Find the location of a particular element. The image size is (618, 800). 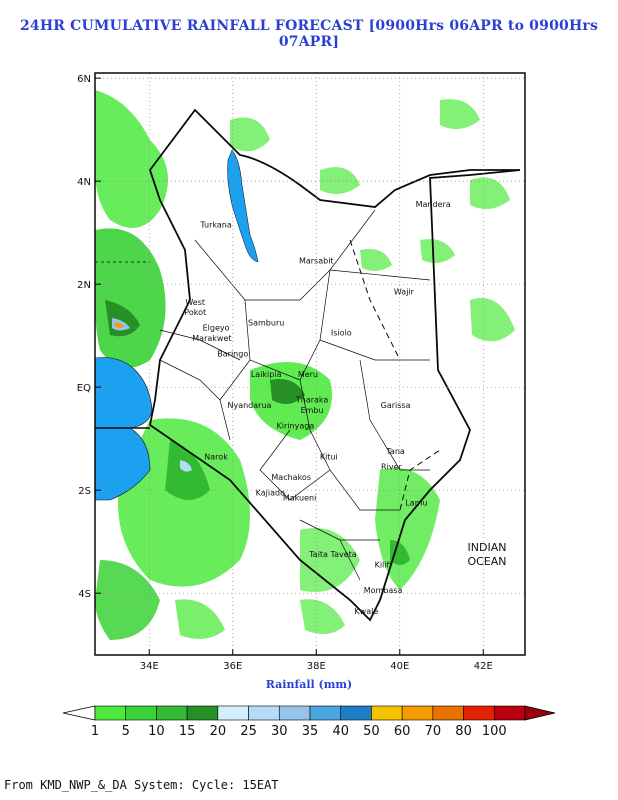

lat-tick-label: 2N is located at coordinates (84, 285).